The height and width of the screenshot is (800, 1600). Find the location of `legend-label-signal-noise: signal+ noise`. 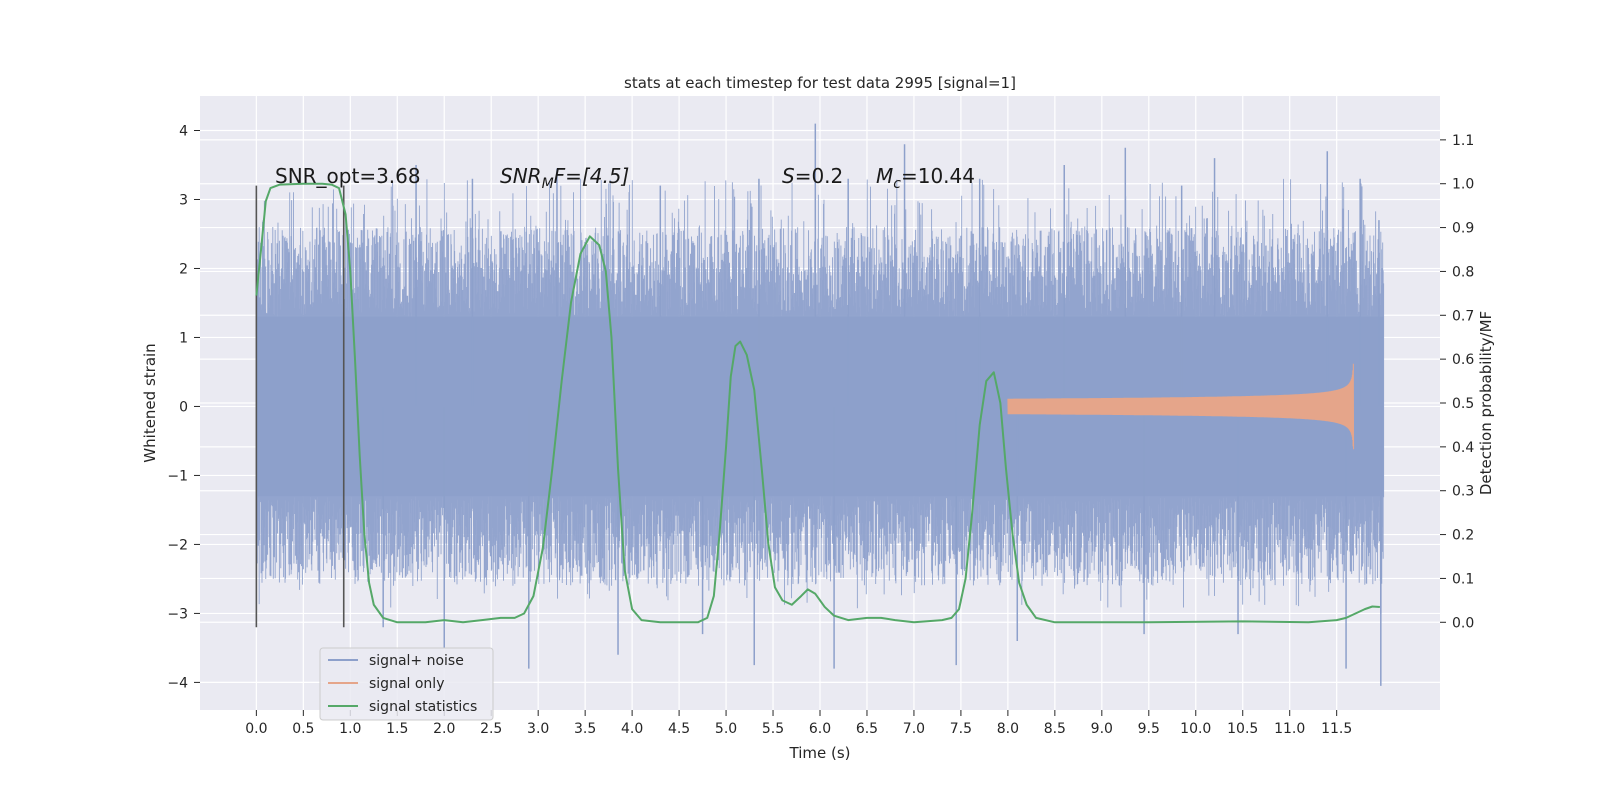

legend-label-signal-noise: signal+ noise is located at coordinates (416, 661).